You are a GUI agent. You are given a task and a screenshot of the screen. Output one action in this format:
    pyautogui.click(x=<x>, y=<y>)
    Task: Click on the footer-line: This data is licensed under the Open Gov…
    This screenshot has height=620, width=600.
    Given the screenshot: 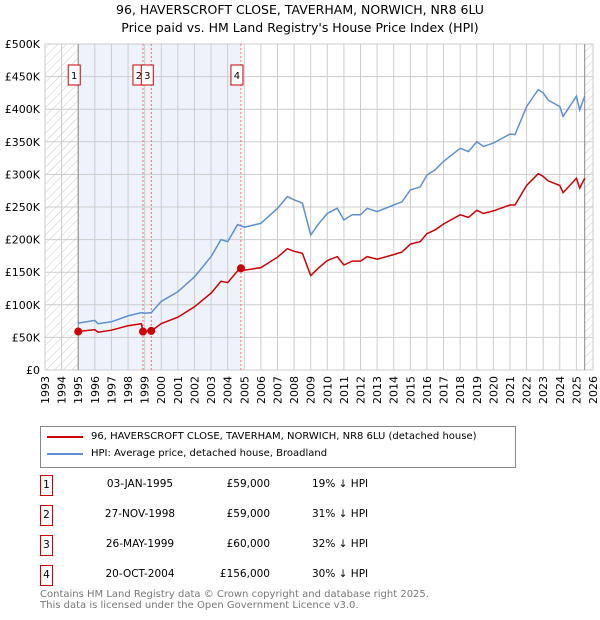 What is the action you would take?
    pyautogui.click(x=199, y=605)
    